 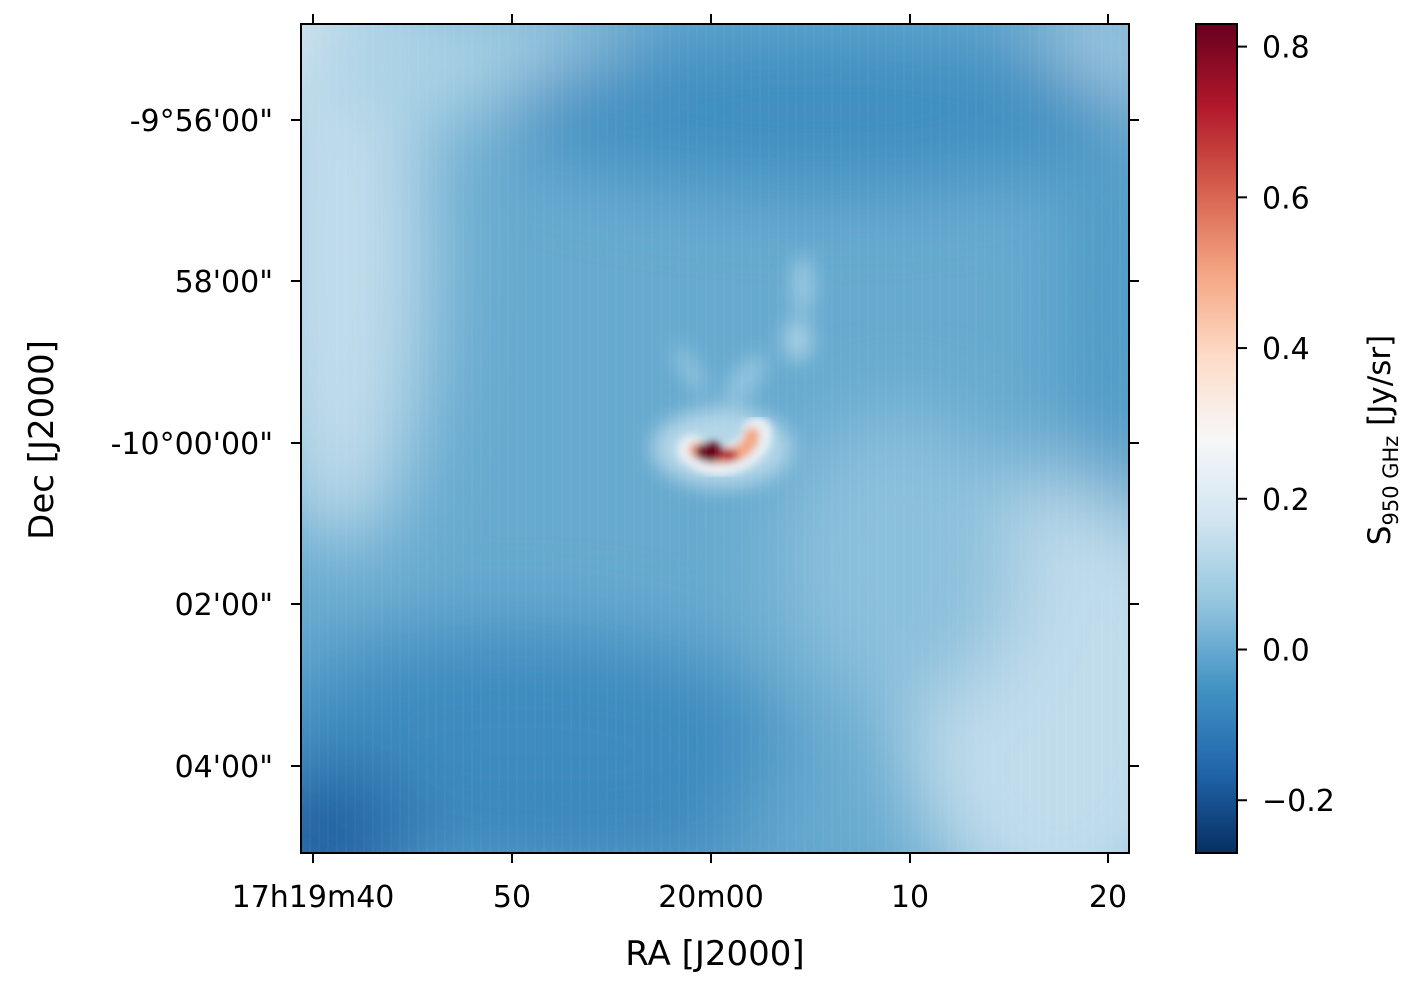 I want to click on y-tick-label: 02'00", so click(x=224, y=605).